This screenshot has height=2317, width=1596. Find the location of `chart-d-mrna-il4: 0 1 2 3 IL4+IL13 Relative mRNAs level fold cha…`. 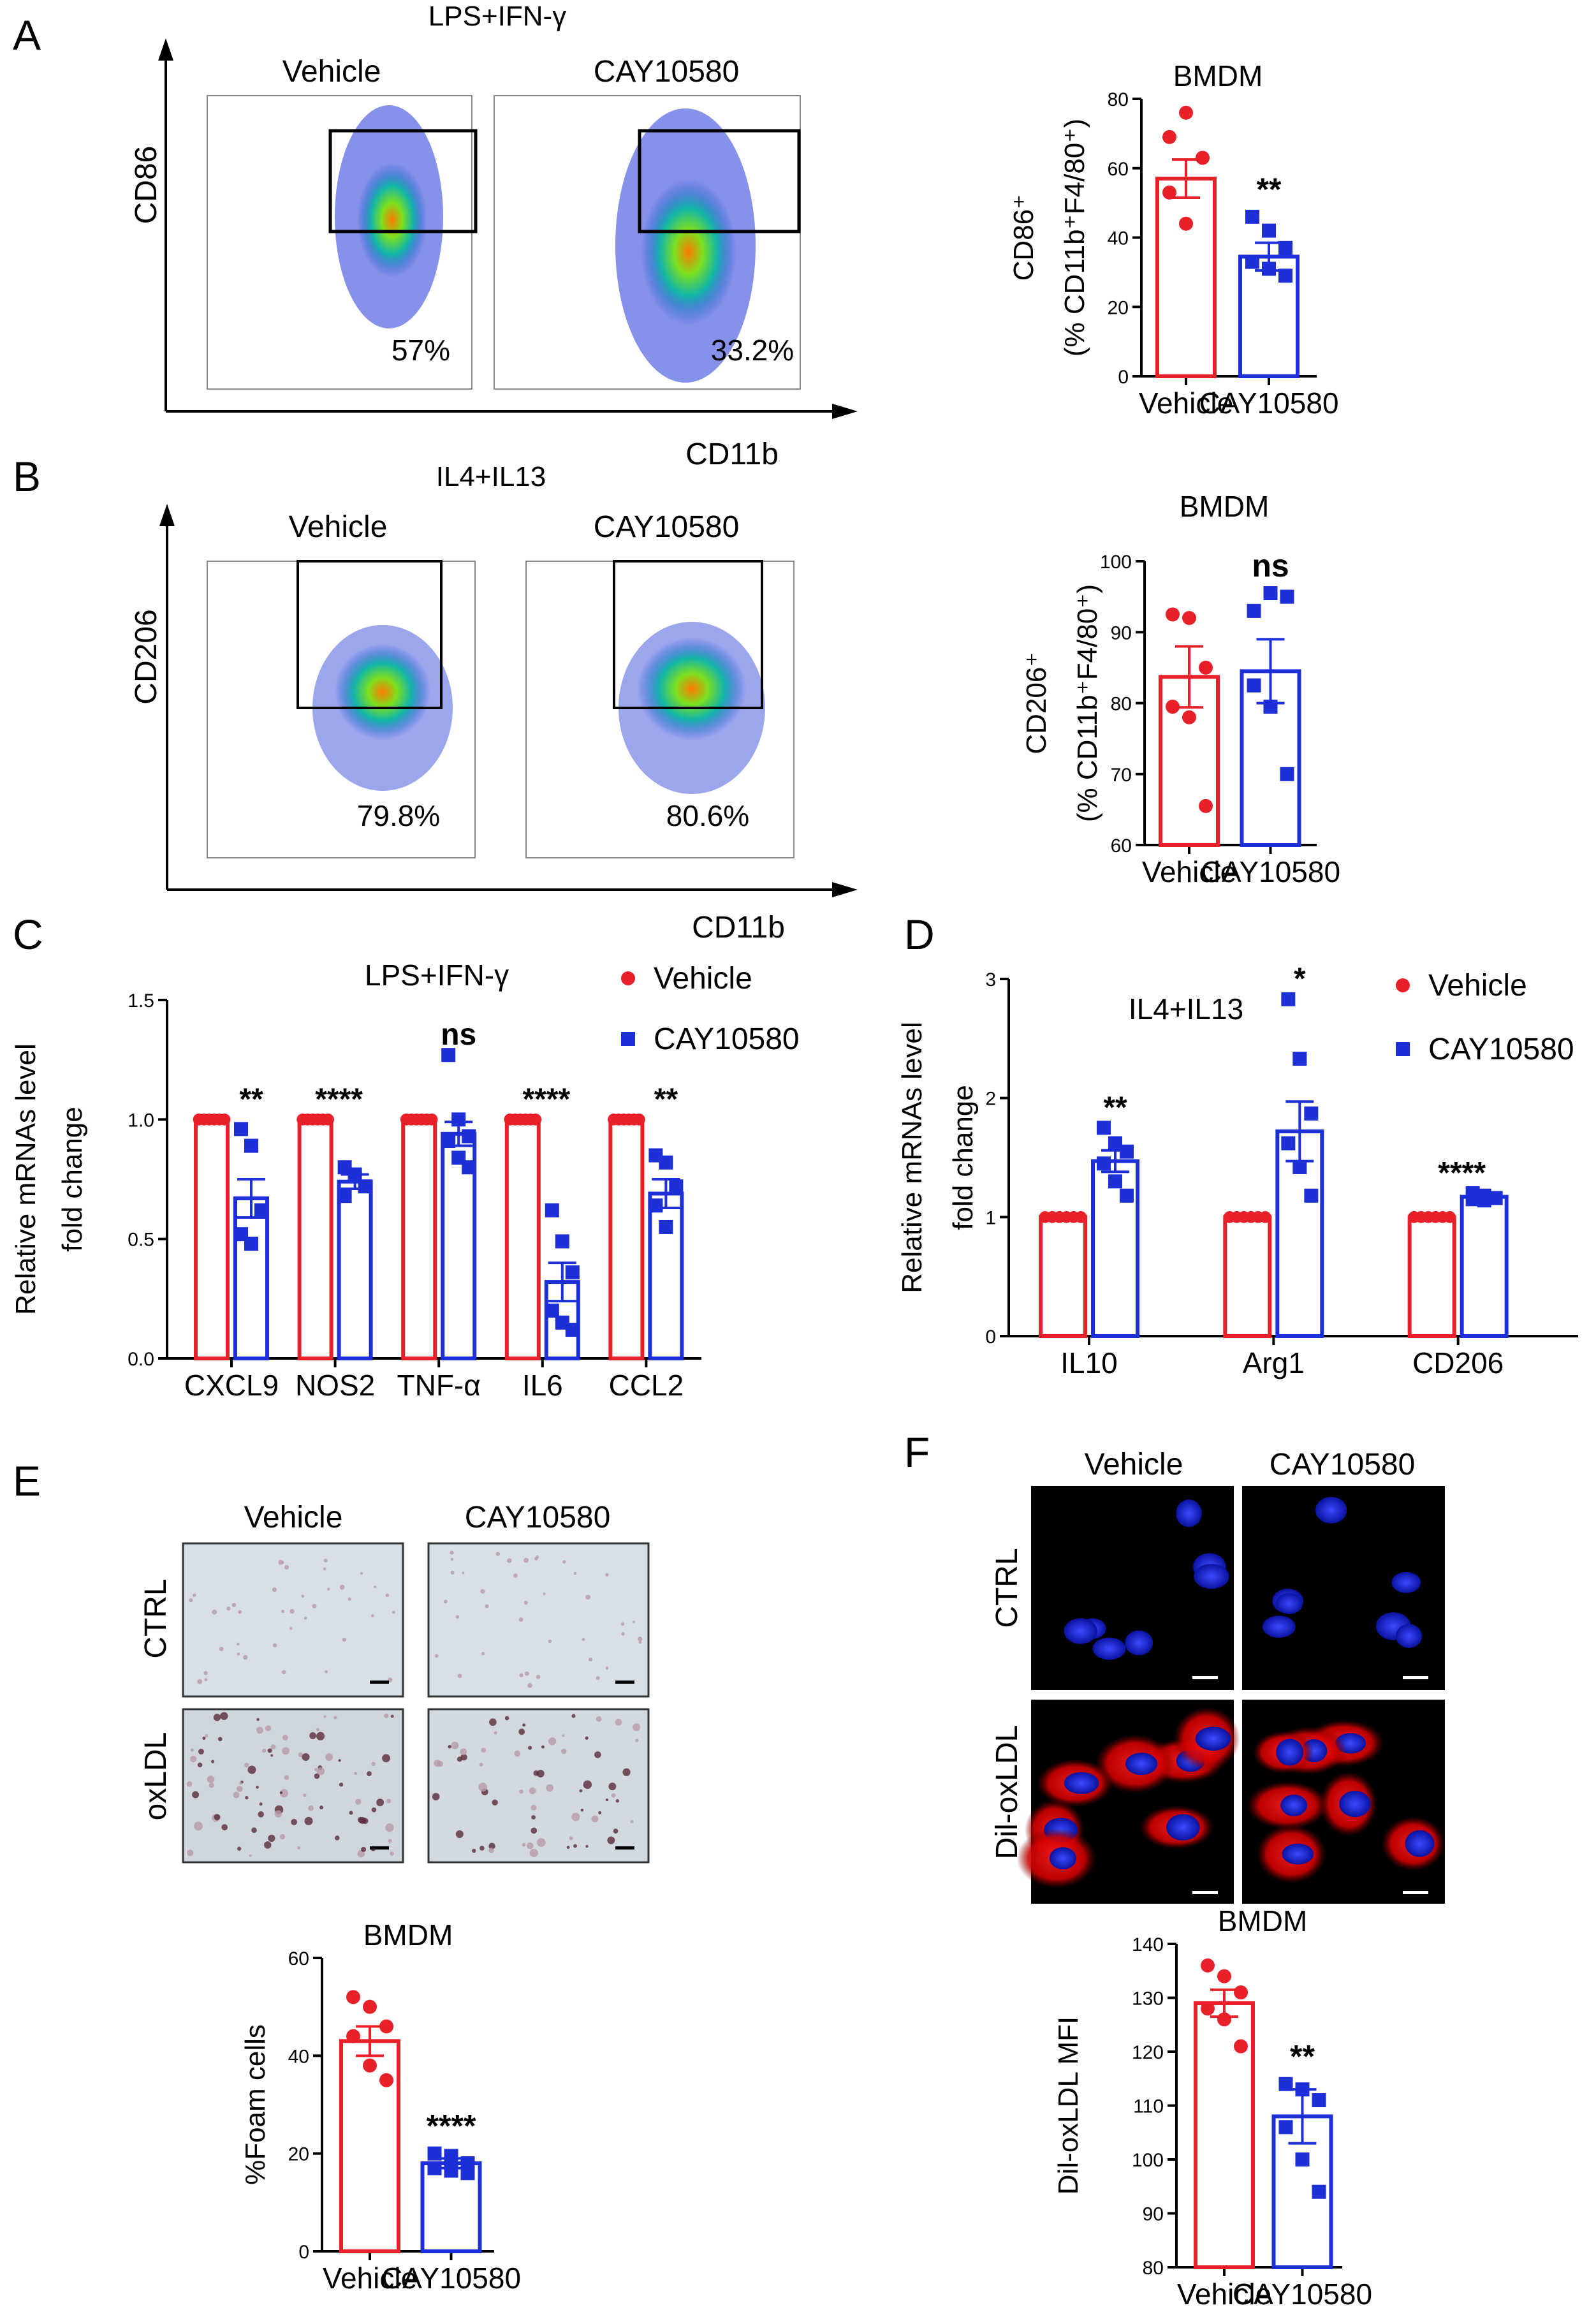

chart-d-mrna-il4: 0 1 2 3 IL4+IL13 Relative mRNAs level fold cha… is located at coordinates (1237, 1170).